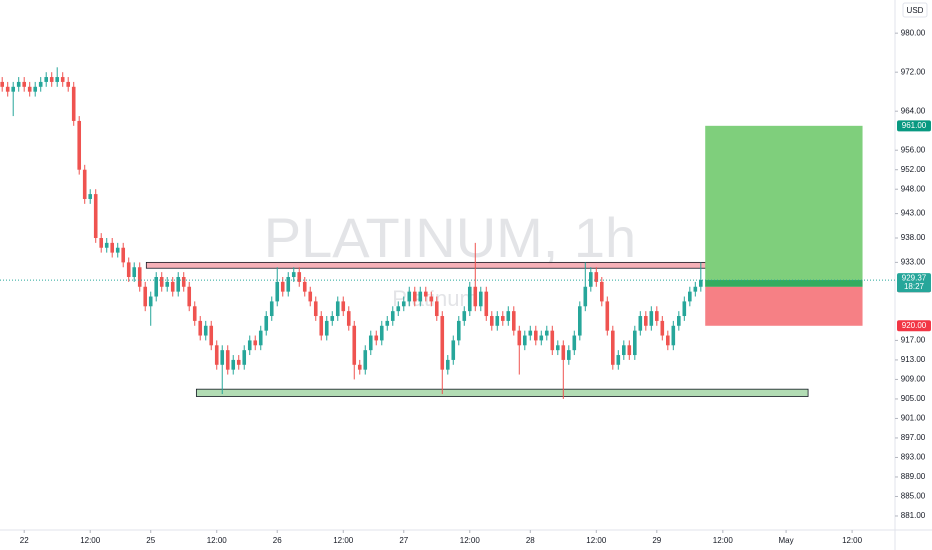  What do you see at coordinates (913, 379) in the screenshot?
I see `y-tick-label: 909.00` at bounding box center [913, 379].